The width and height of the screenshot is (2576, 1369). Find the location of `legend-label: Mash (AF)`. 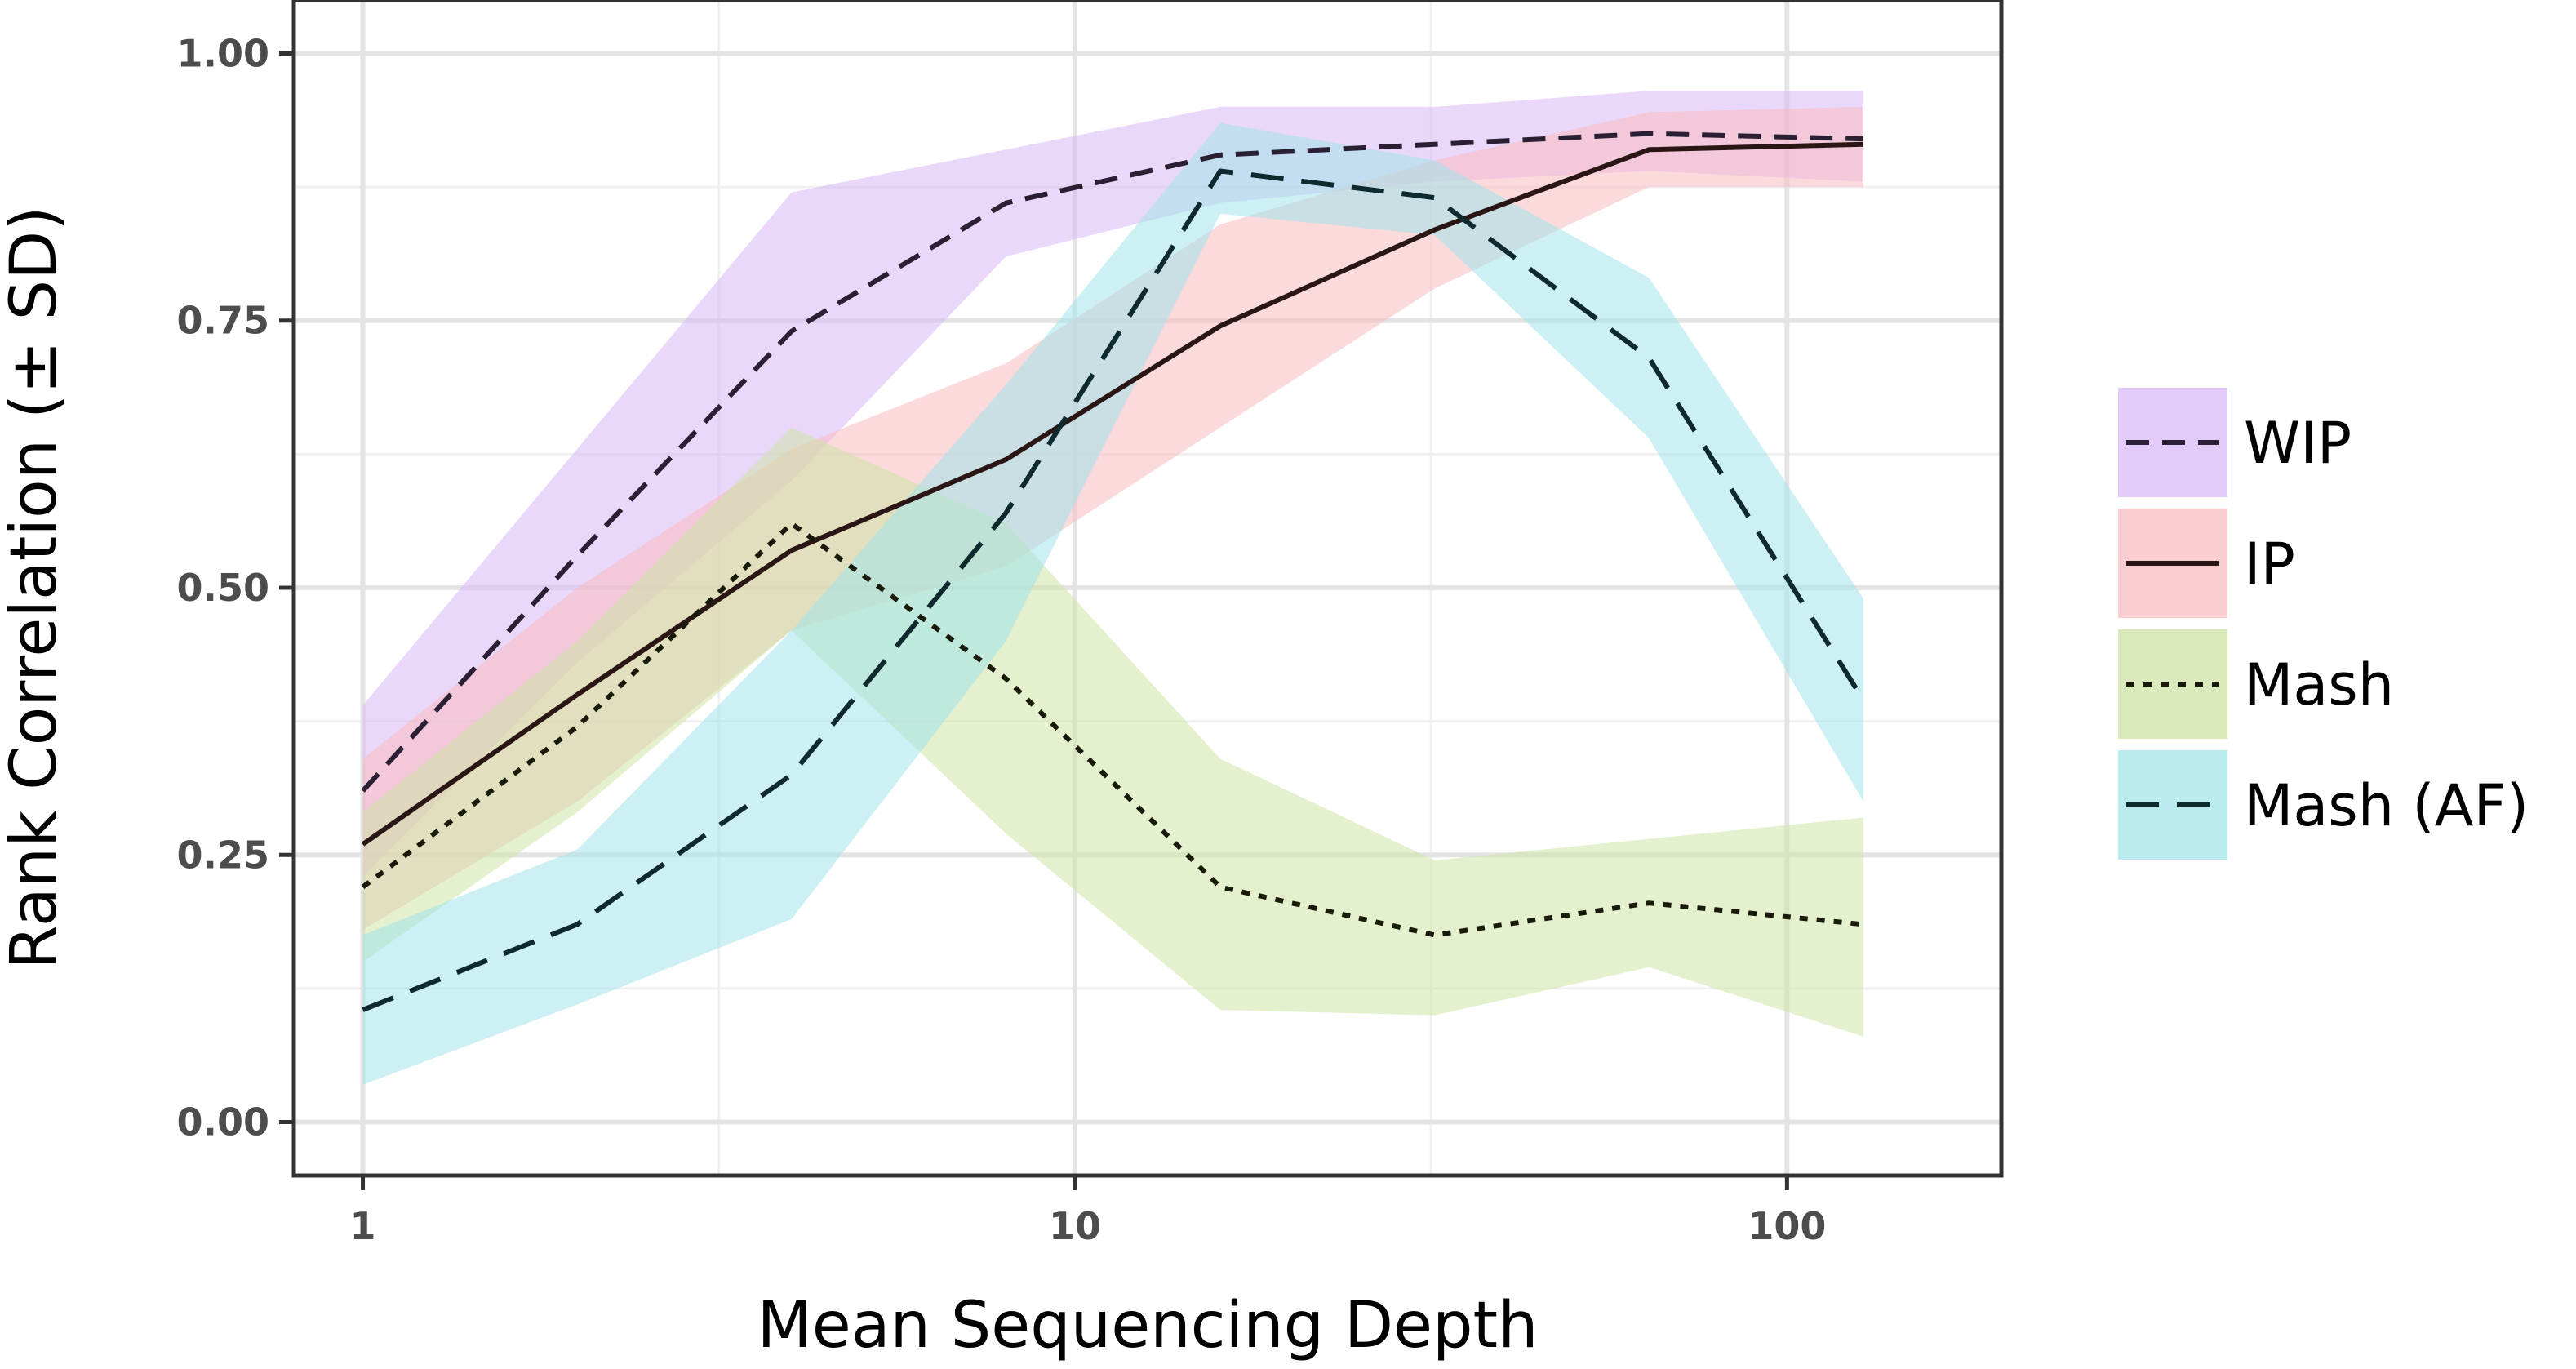

legend-label: Mash (AF) is located at coordinates (2386, 805).